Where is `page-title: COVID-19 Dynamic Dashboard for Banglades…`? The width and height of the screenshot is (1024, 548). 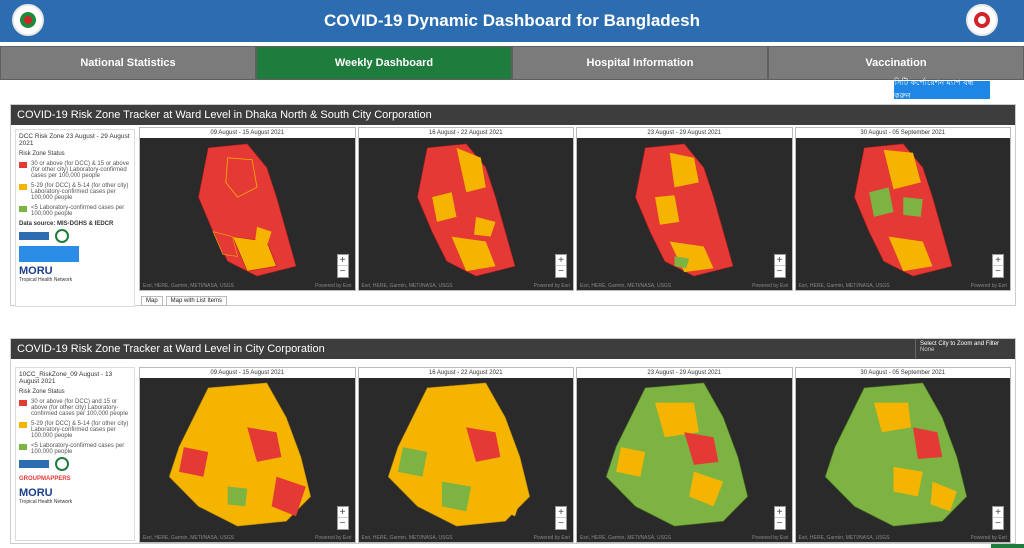 page-title: COVID-19 Dynamic Dashboard for Banglades… is located at coordinates (512, 20).